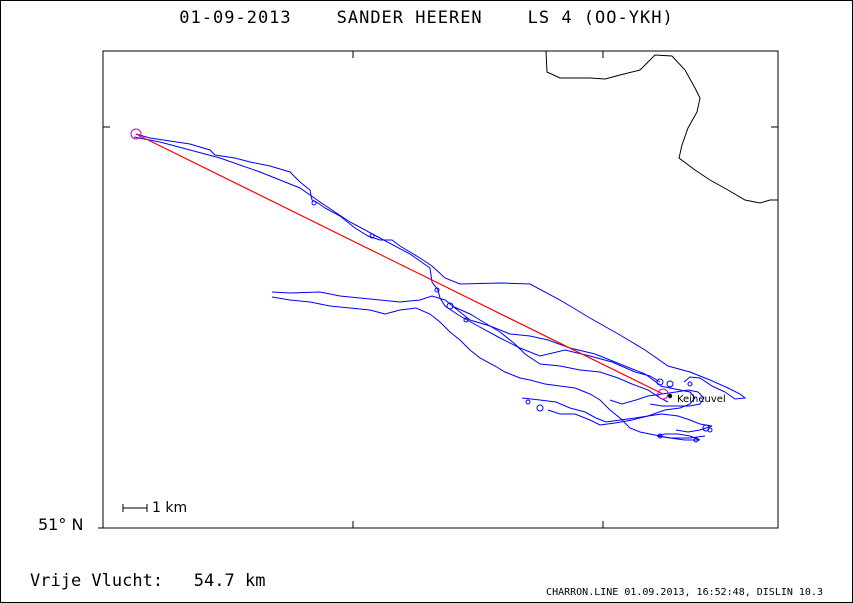 This screenshot has height=603, width=853. What do you see at coordinates (661, 127) in the screenshot?
I see `border-line` at bounding box center [661, 127].